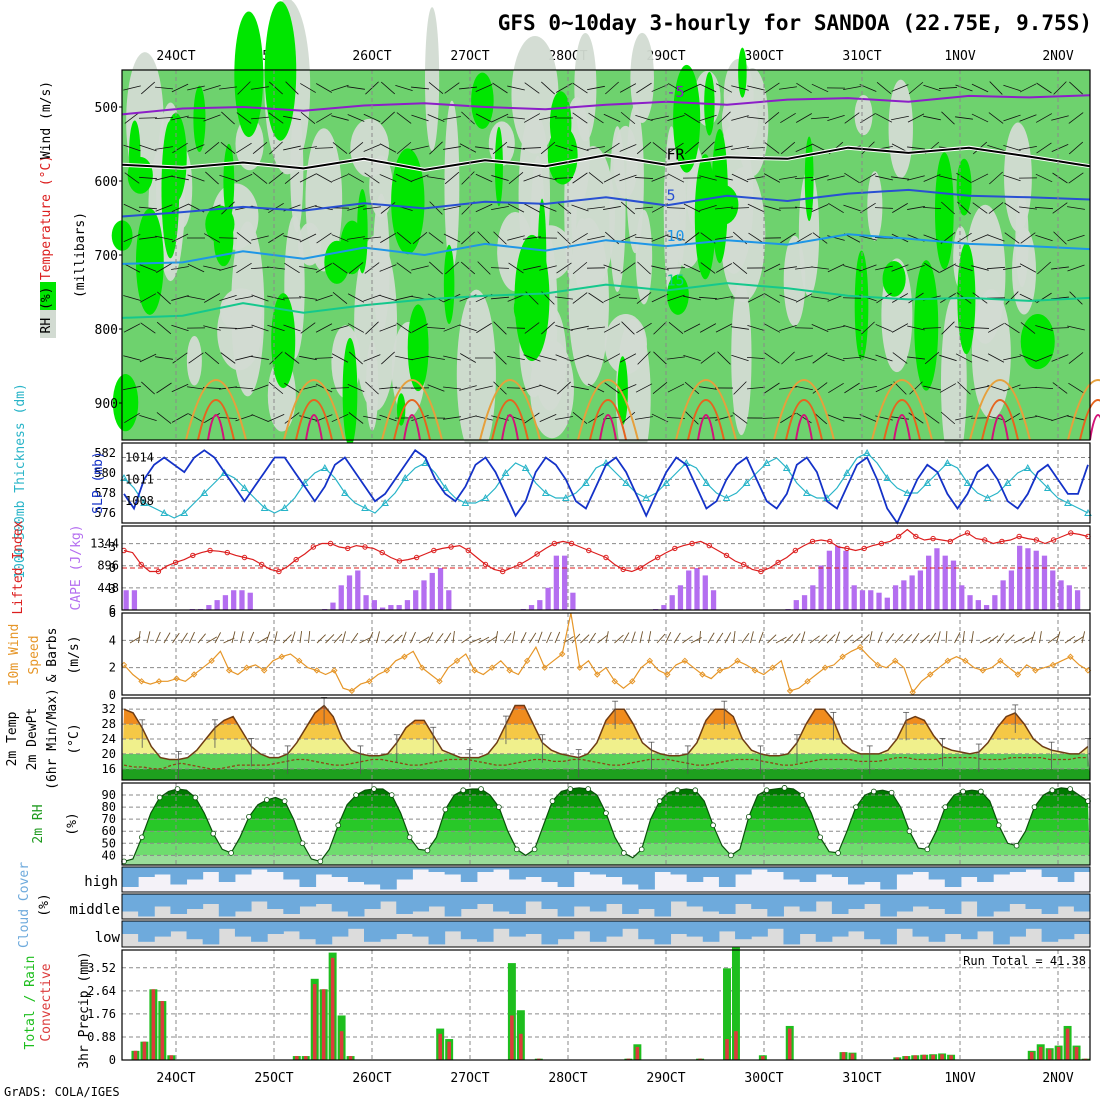 The height and width of the screenshot is (1100, 1100). I want to click on cloud-row-frame, so click(606, 879).